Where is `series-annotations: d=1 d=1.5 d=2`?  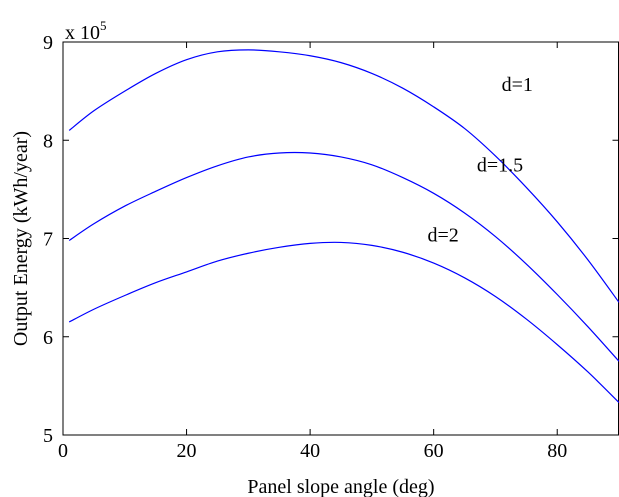
series-annotations: d=1 d=1.5 d=2 is located at coordinates (479, 160).